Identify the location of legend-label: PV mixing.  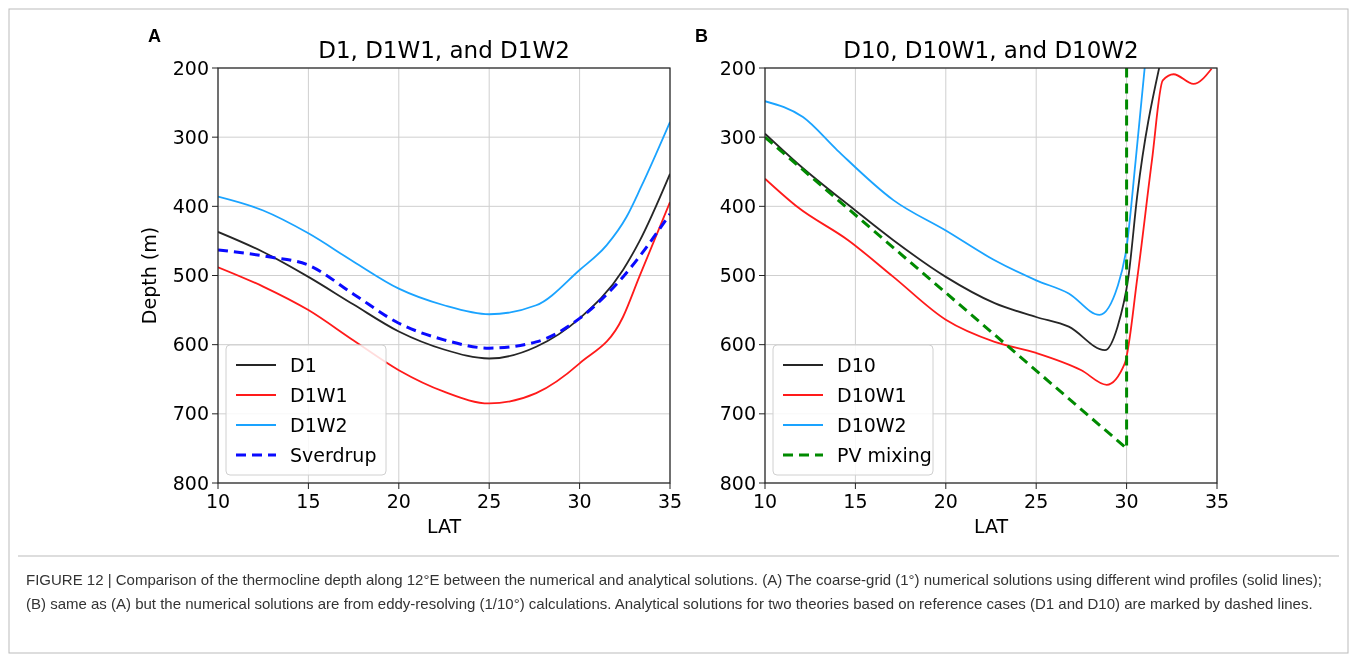
(884, 454).